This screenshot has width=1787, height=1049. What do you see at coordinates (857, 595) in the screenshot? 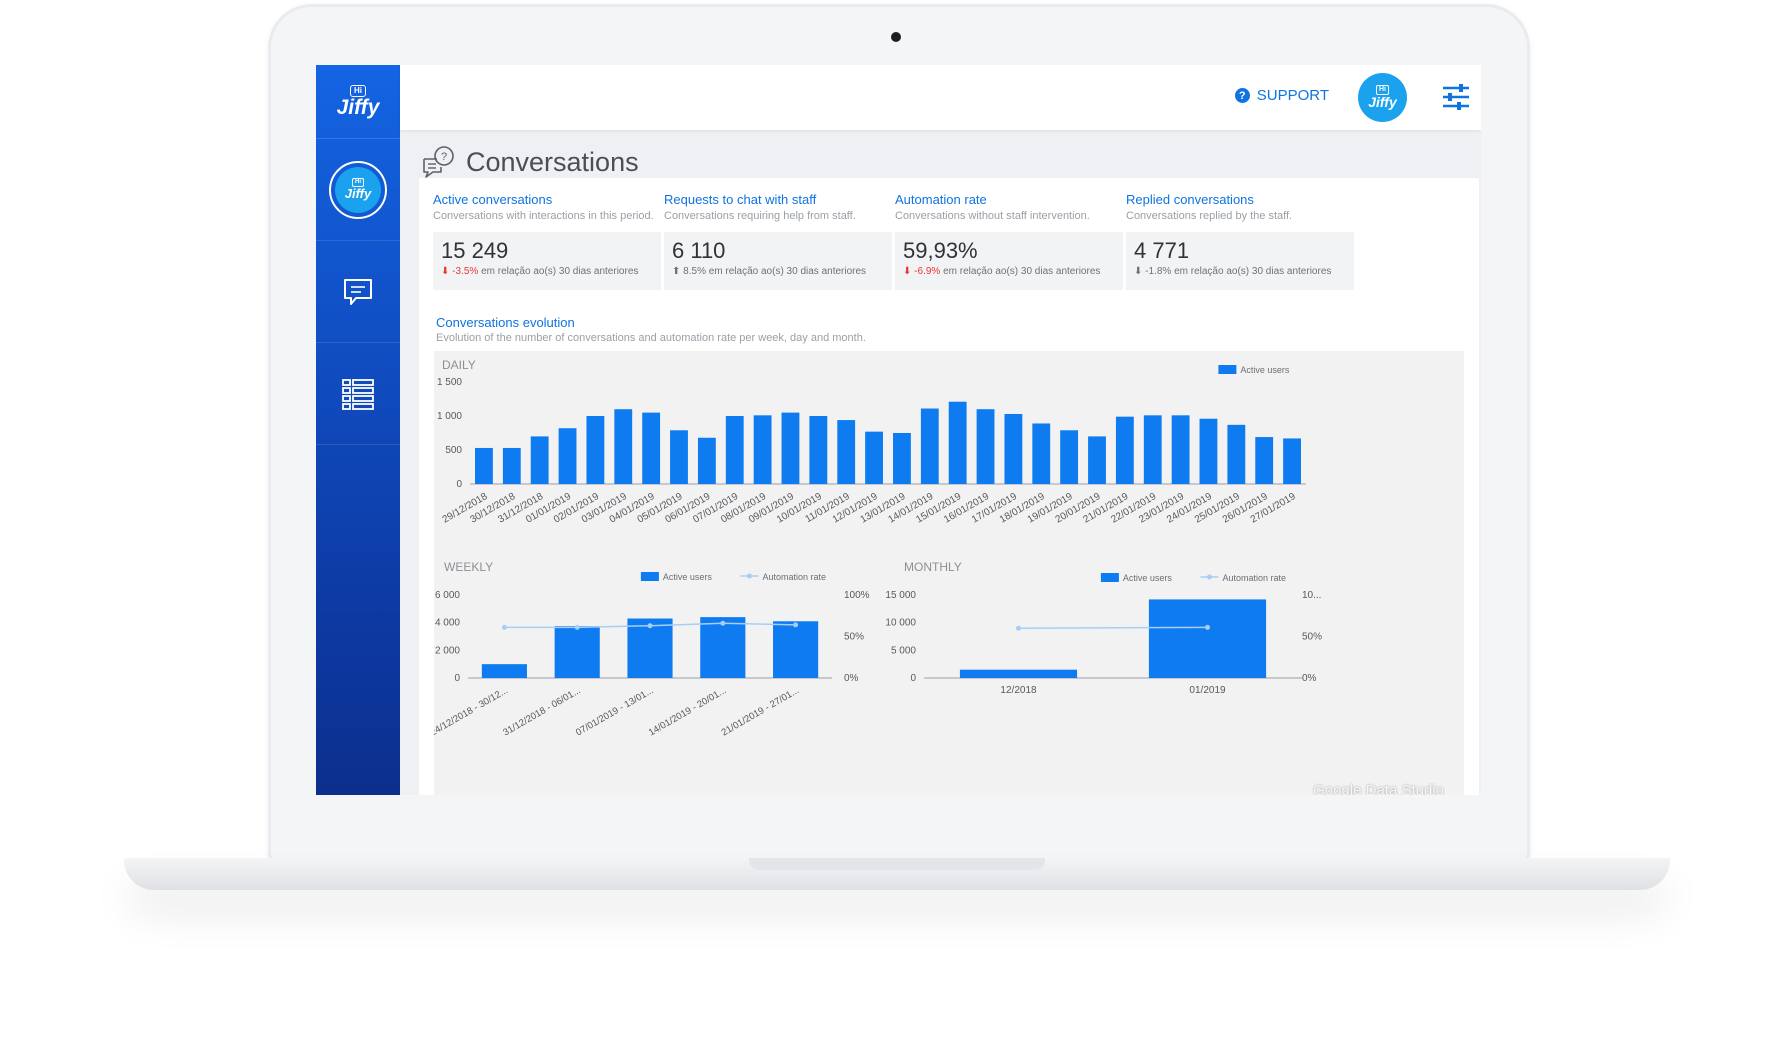
I see `y2-tick-label: 100%` at bounding box center [857, 595].